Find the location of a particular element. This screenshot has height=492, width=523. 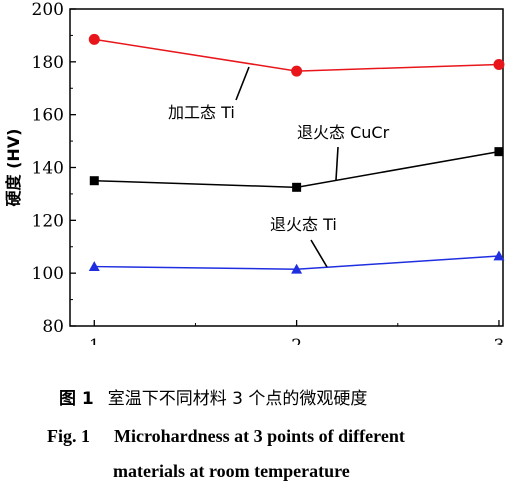

caption-en-label: Fig. 1 is located at coordinates (68, 436).